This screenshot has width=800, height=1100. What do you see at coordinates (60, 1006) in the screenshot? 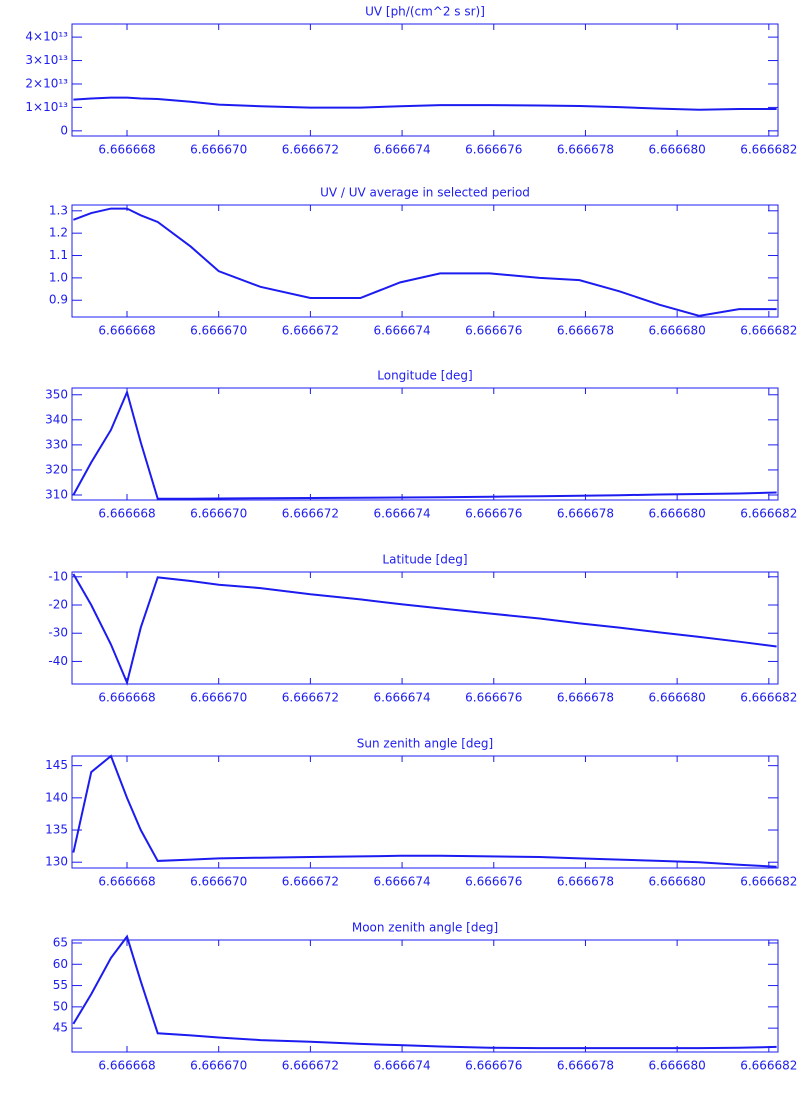
I see `y-tick-label: 50` at bounding box center [60, 1006].